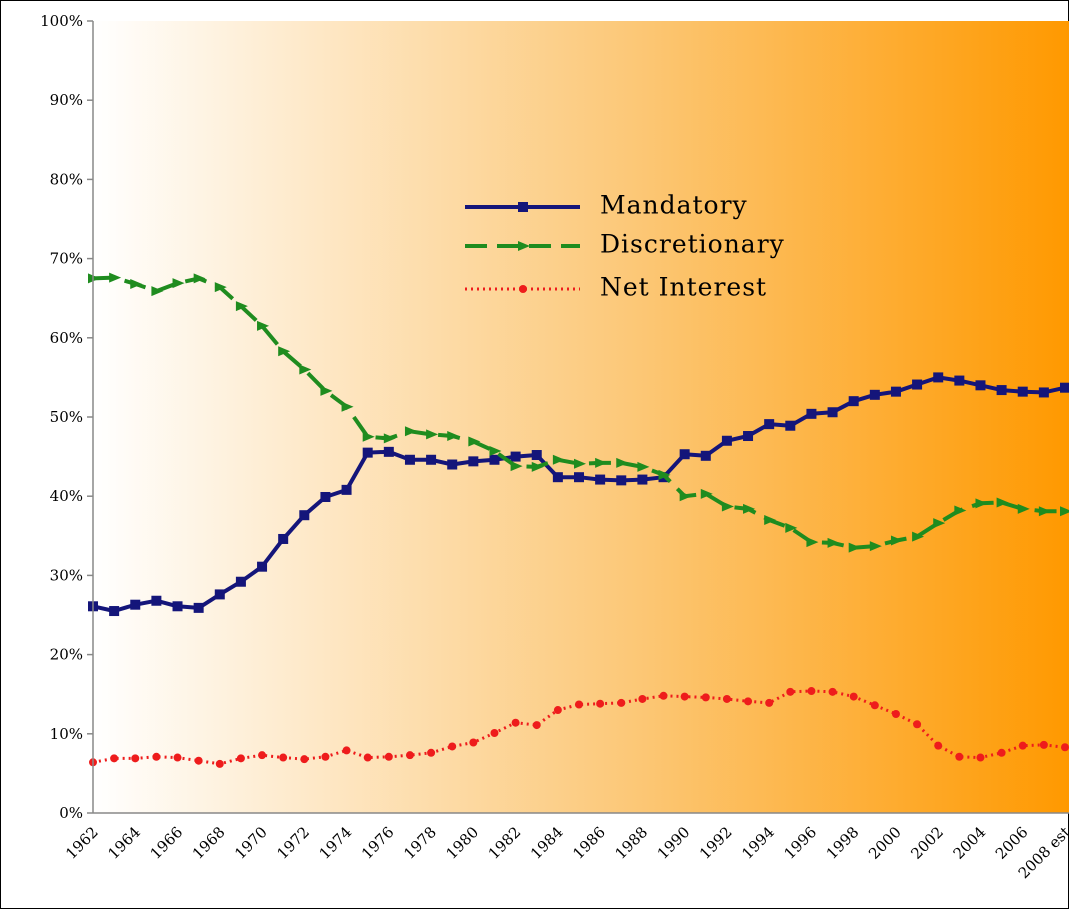 The height and width of the screenshot is (909, 1069). What do you see at coordinates (61, 21) in the screenshot?
I see `y-tick-label: 100%` at bounding box center [61, 21].